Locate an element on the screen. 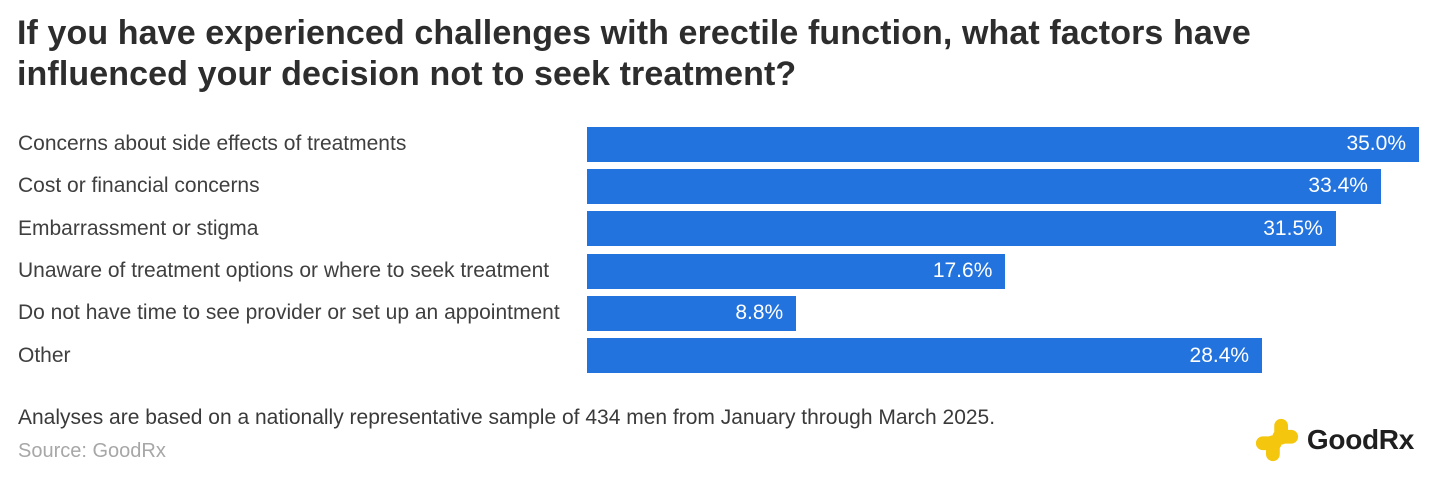  bar-track: 33.4% is located at coordinates (1003, 186).